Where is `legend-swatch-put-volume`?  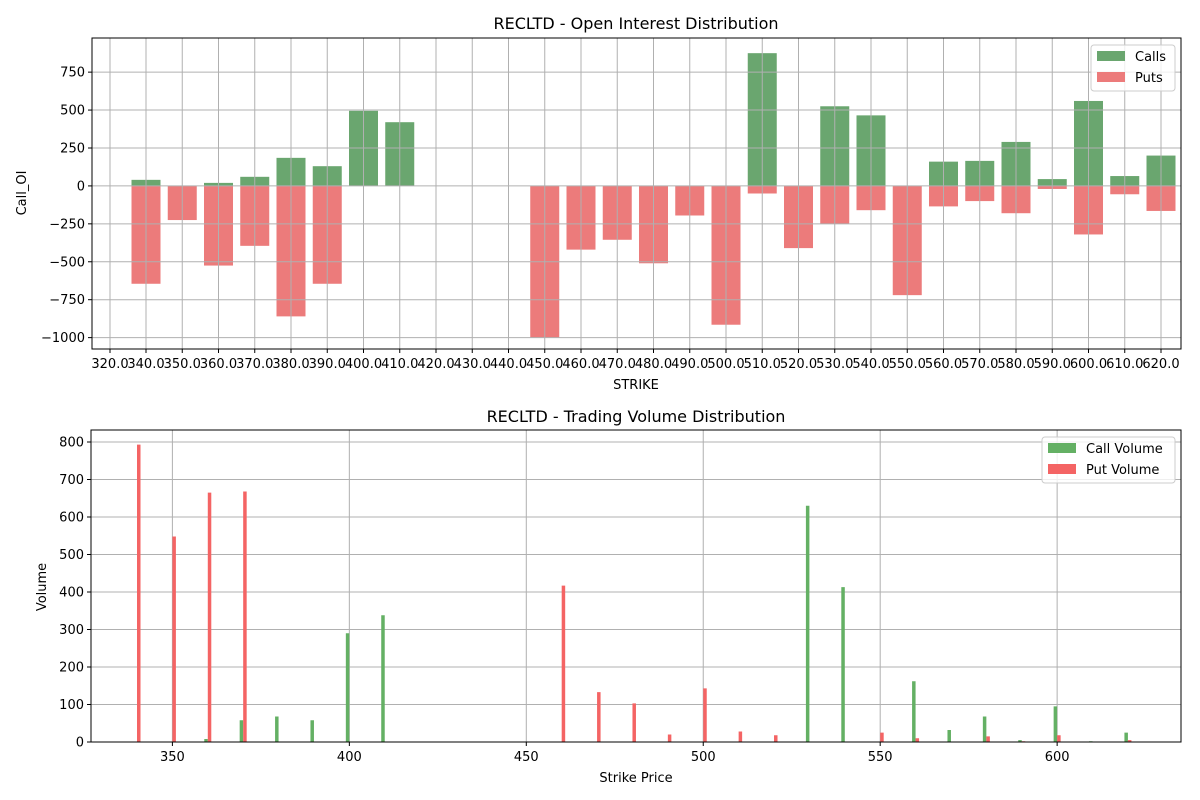 legend-swatch-put-volume is located at coordinates (1062, 469).